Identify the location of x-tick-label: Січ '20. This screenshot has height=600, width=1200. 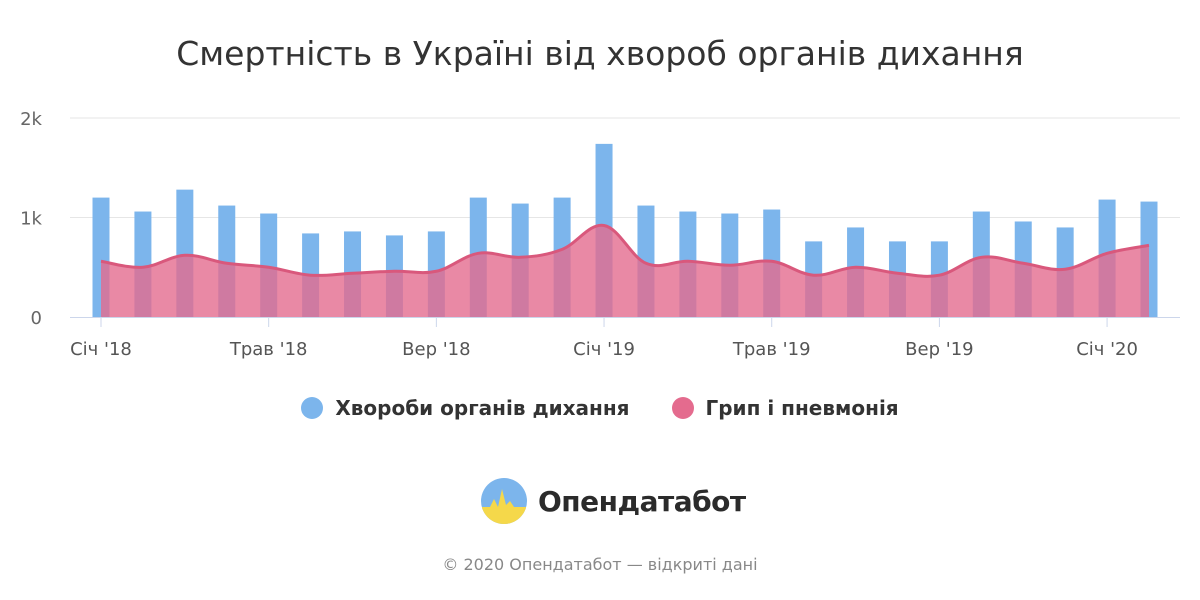
(1107, 349).